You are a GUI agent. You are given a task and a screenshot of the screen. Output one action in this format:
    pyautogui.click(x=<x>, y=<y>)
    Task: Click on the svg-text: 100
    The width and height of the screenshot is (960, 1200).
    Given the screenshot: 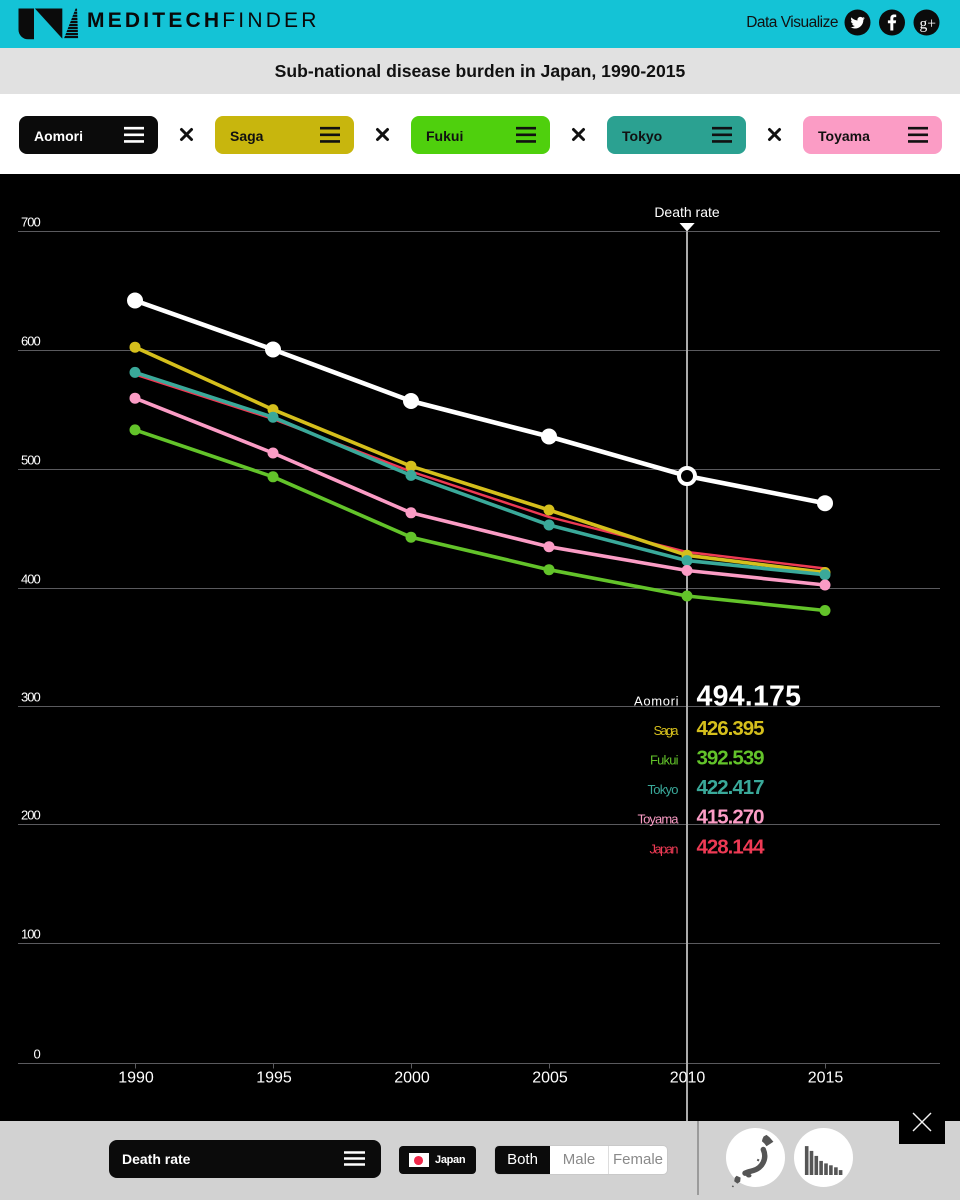 What is the action you would take?
    pyautogui.click(x=31, y=934)
    